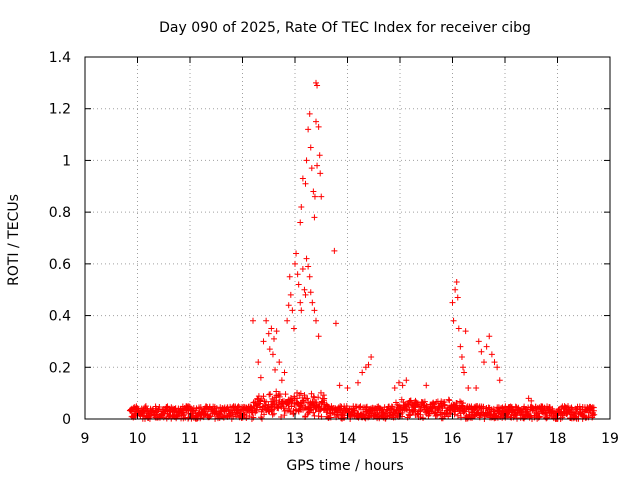 The image size is (640, 480). Describe the element at coordinates (138, 439) in the screenshot. I see `x-tick-label: 10` at that location.